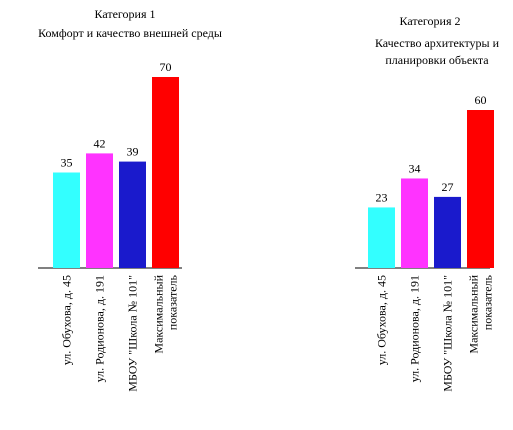 The height and width of the screenshot is (430, 513). What do you see at coordinates (100, 143) in the screenshot?
I see `data-label-2: 42` at bounding box center [100, 143].